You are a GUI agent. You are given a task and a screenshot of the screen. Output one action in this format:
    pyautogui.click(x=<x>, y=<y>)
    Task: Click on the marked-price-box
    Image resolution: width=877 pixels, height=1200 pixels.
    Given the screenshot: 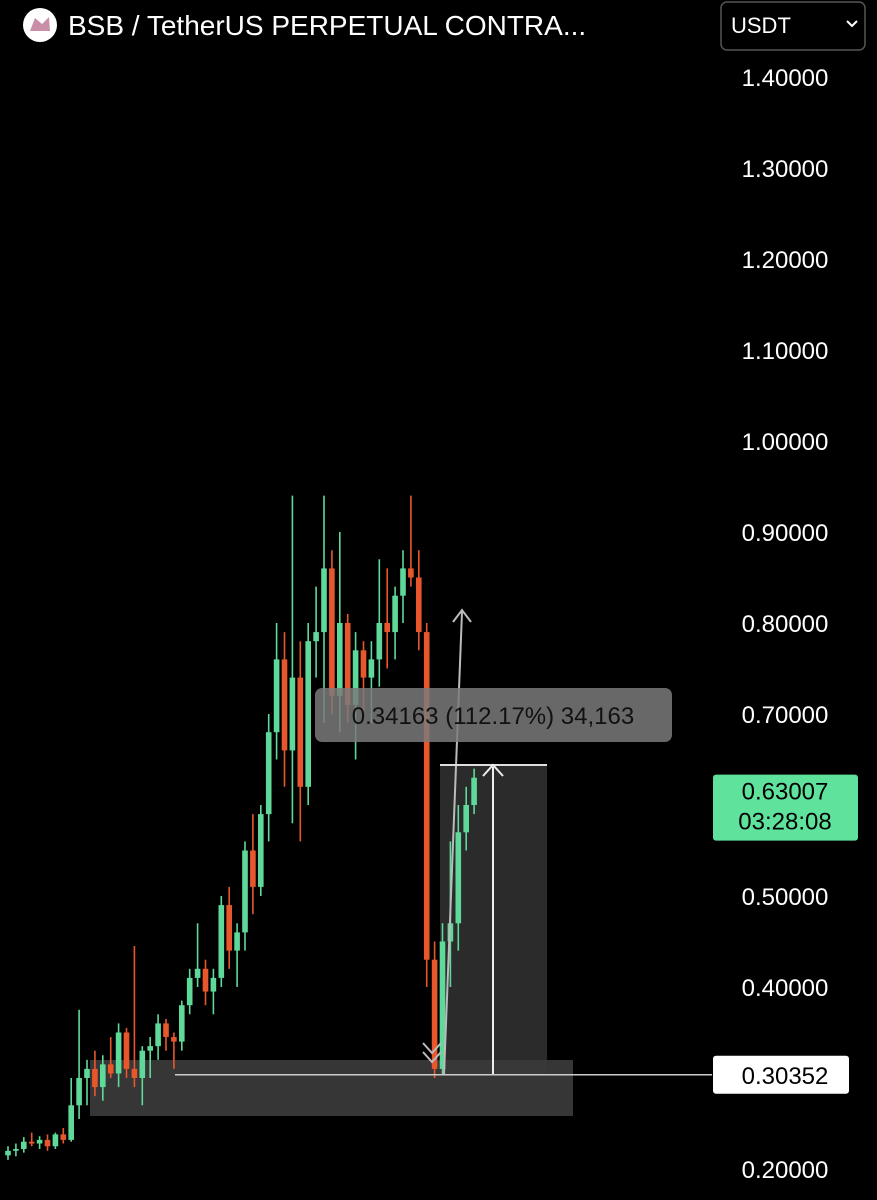 What is the action you would take?
    pyautogui.click(x=781, y=1074)
    